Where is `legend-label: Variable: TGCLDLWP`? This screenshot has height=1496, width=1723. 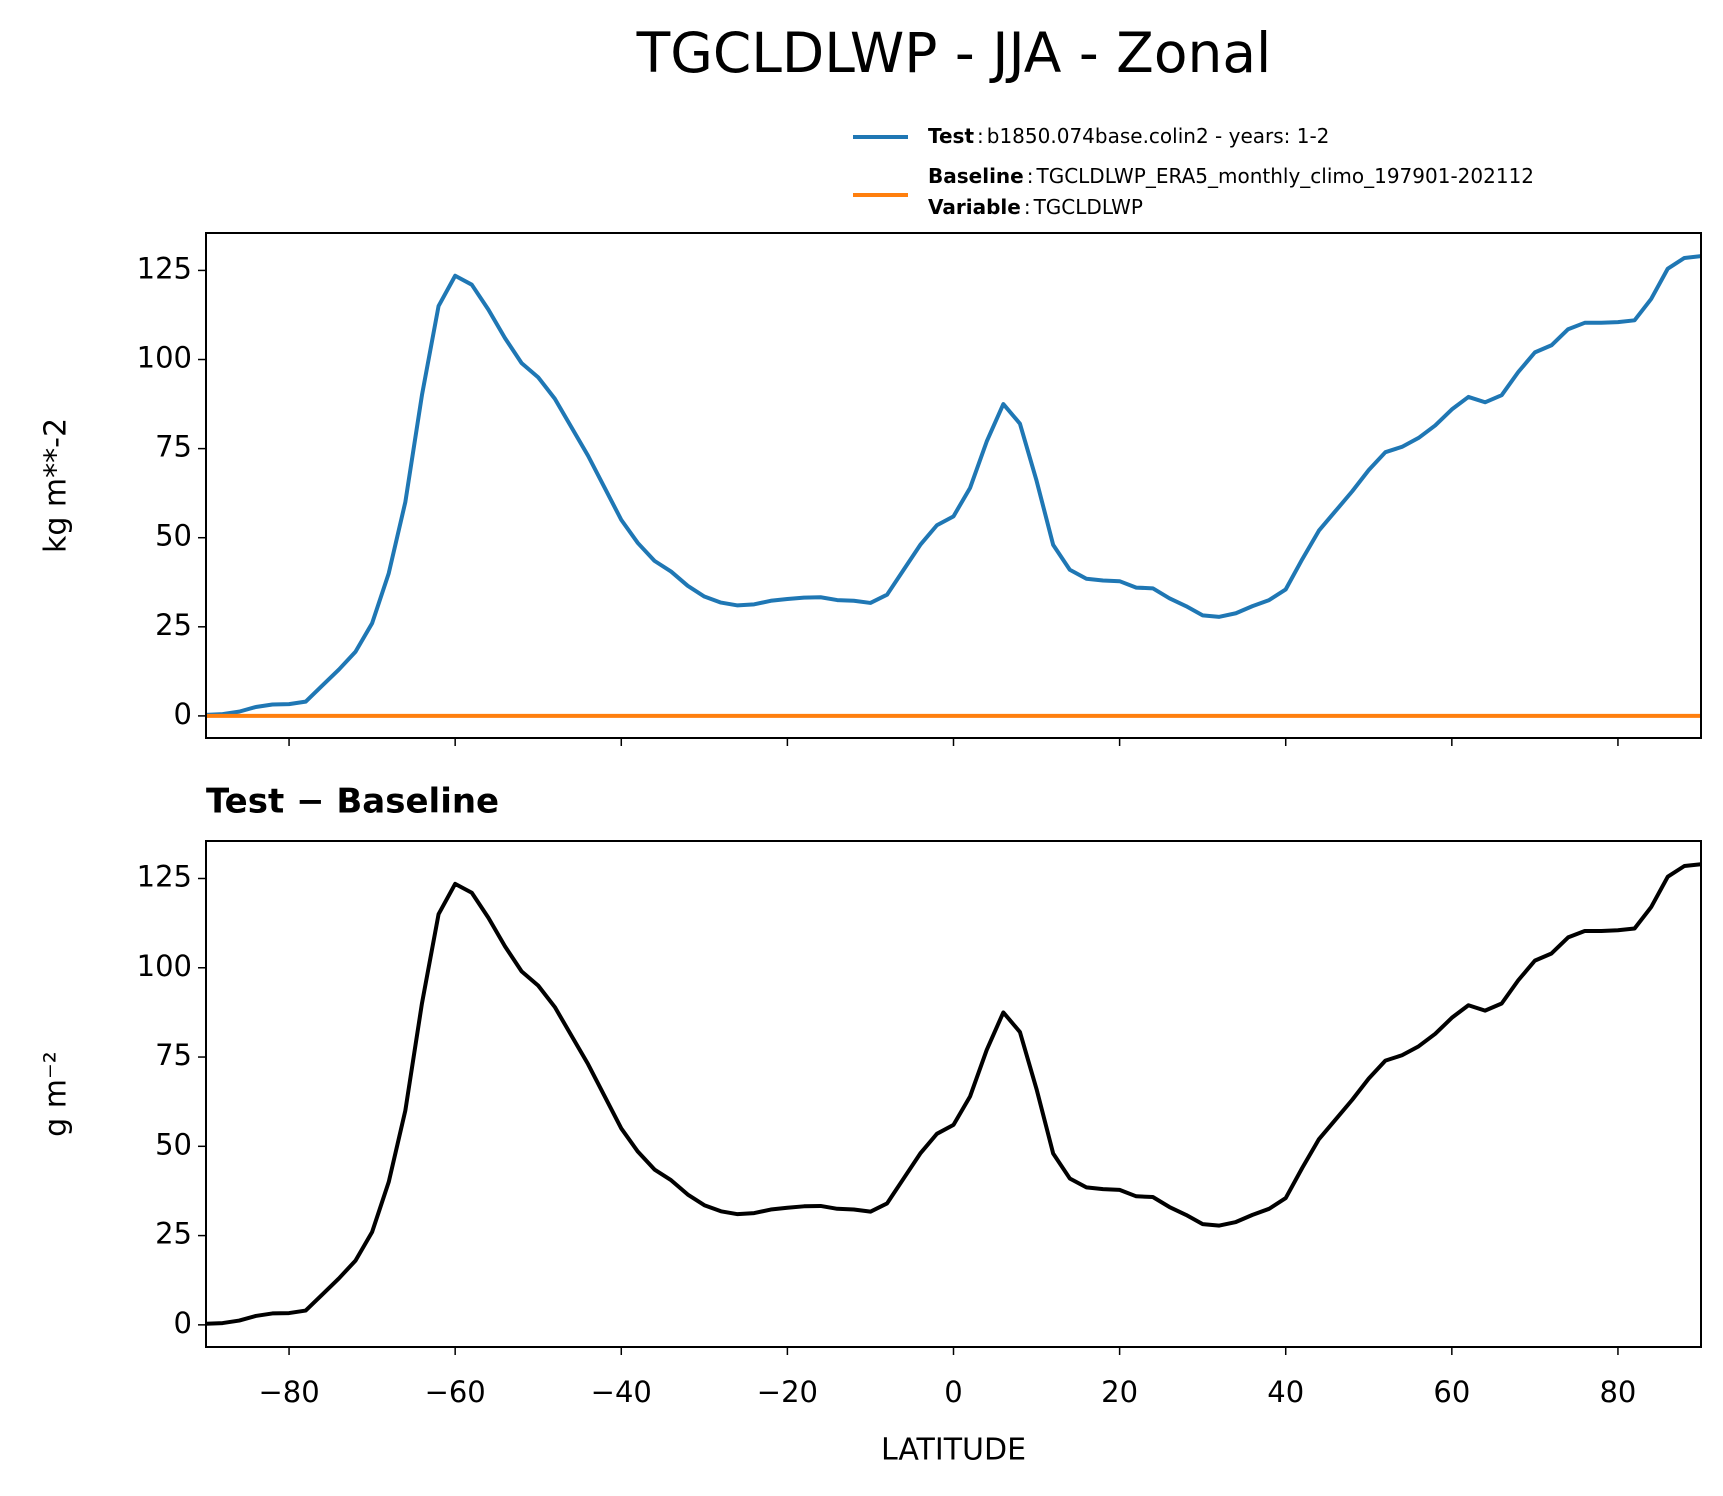 legend-label: Variable: TGCLDLWP is located at coordinates (1035, 207).